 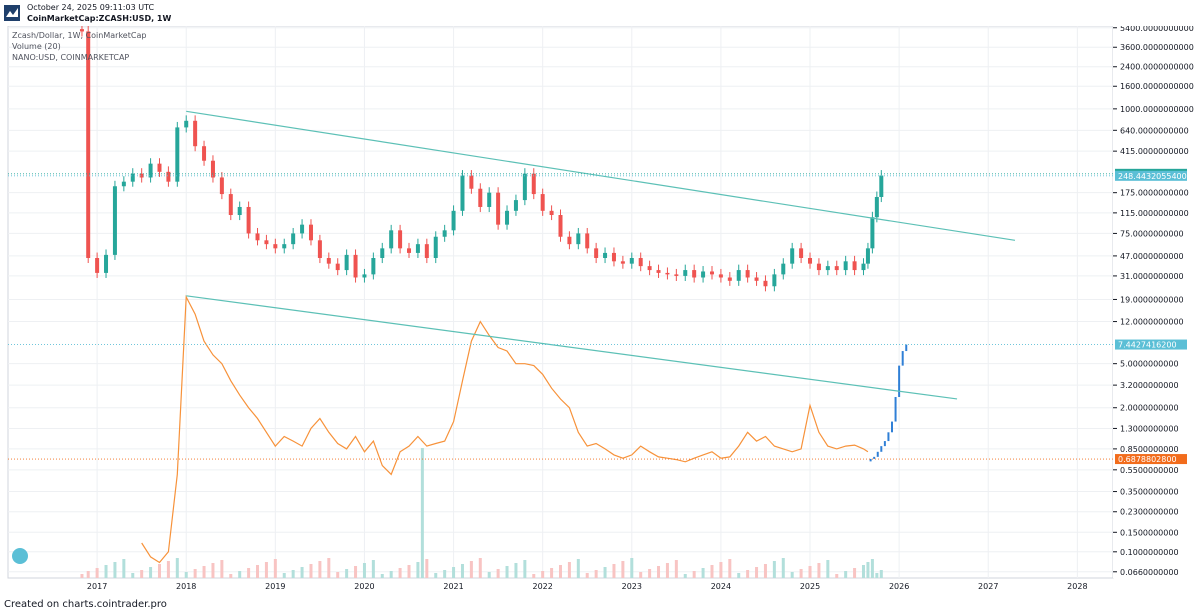 I want to click on y-tick-label: 115.0000000000, so click(x=1154, y=213).